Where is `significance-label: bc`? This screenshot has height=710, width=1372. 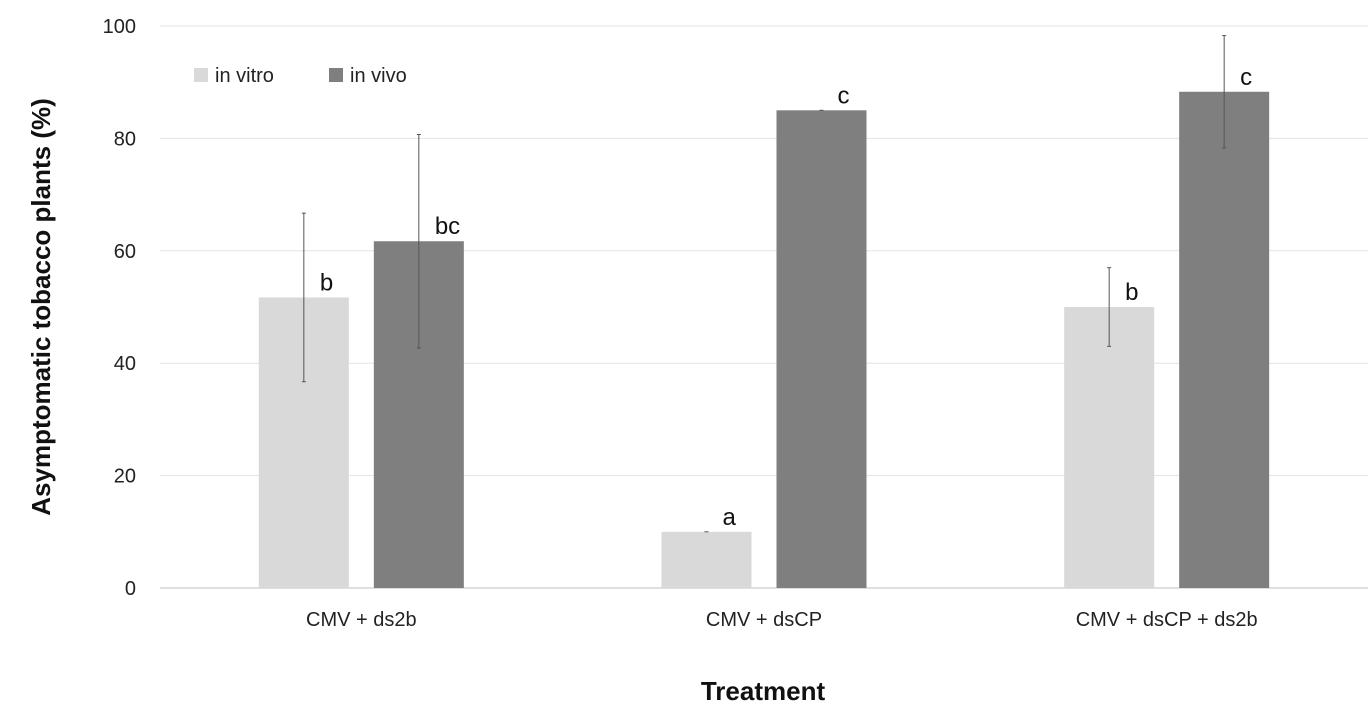
significance-label: bc is located at coordinates (447, 226).